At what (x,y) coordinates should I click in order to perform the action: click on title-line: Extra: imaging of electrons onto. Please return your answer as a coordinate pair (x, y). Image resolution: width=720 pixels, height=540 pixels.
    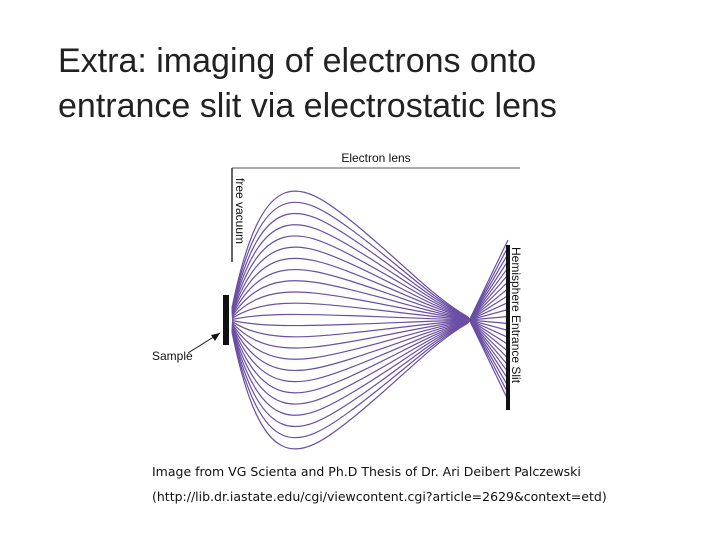
    Looking at the image, I should click on (297, 61).